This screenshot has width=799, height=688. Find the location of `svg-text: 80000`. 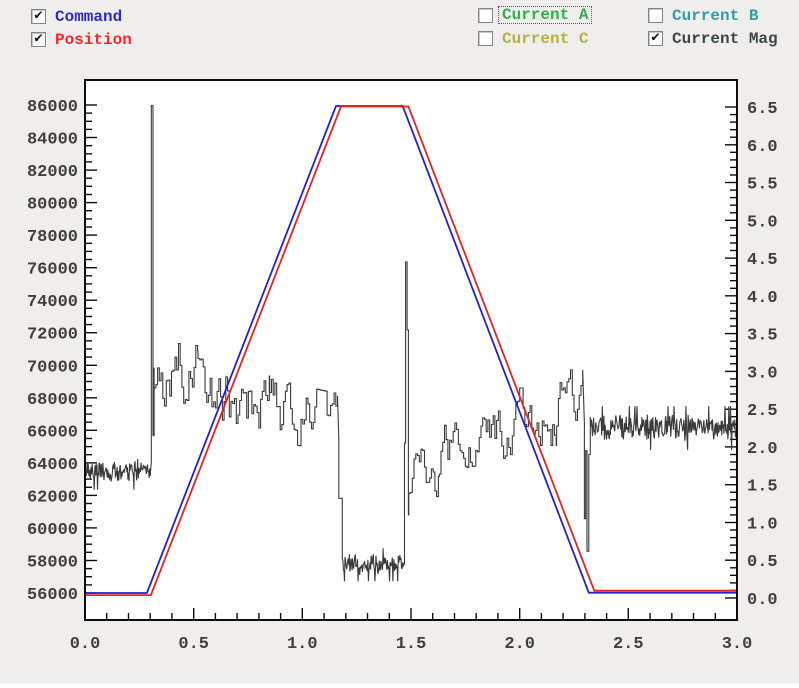

svg-text: 80000 is located at coordinates (52, 205).